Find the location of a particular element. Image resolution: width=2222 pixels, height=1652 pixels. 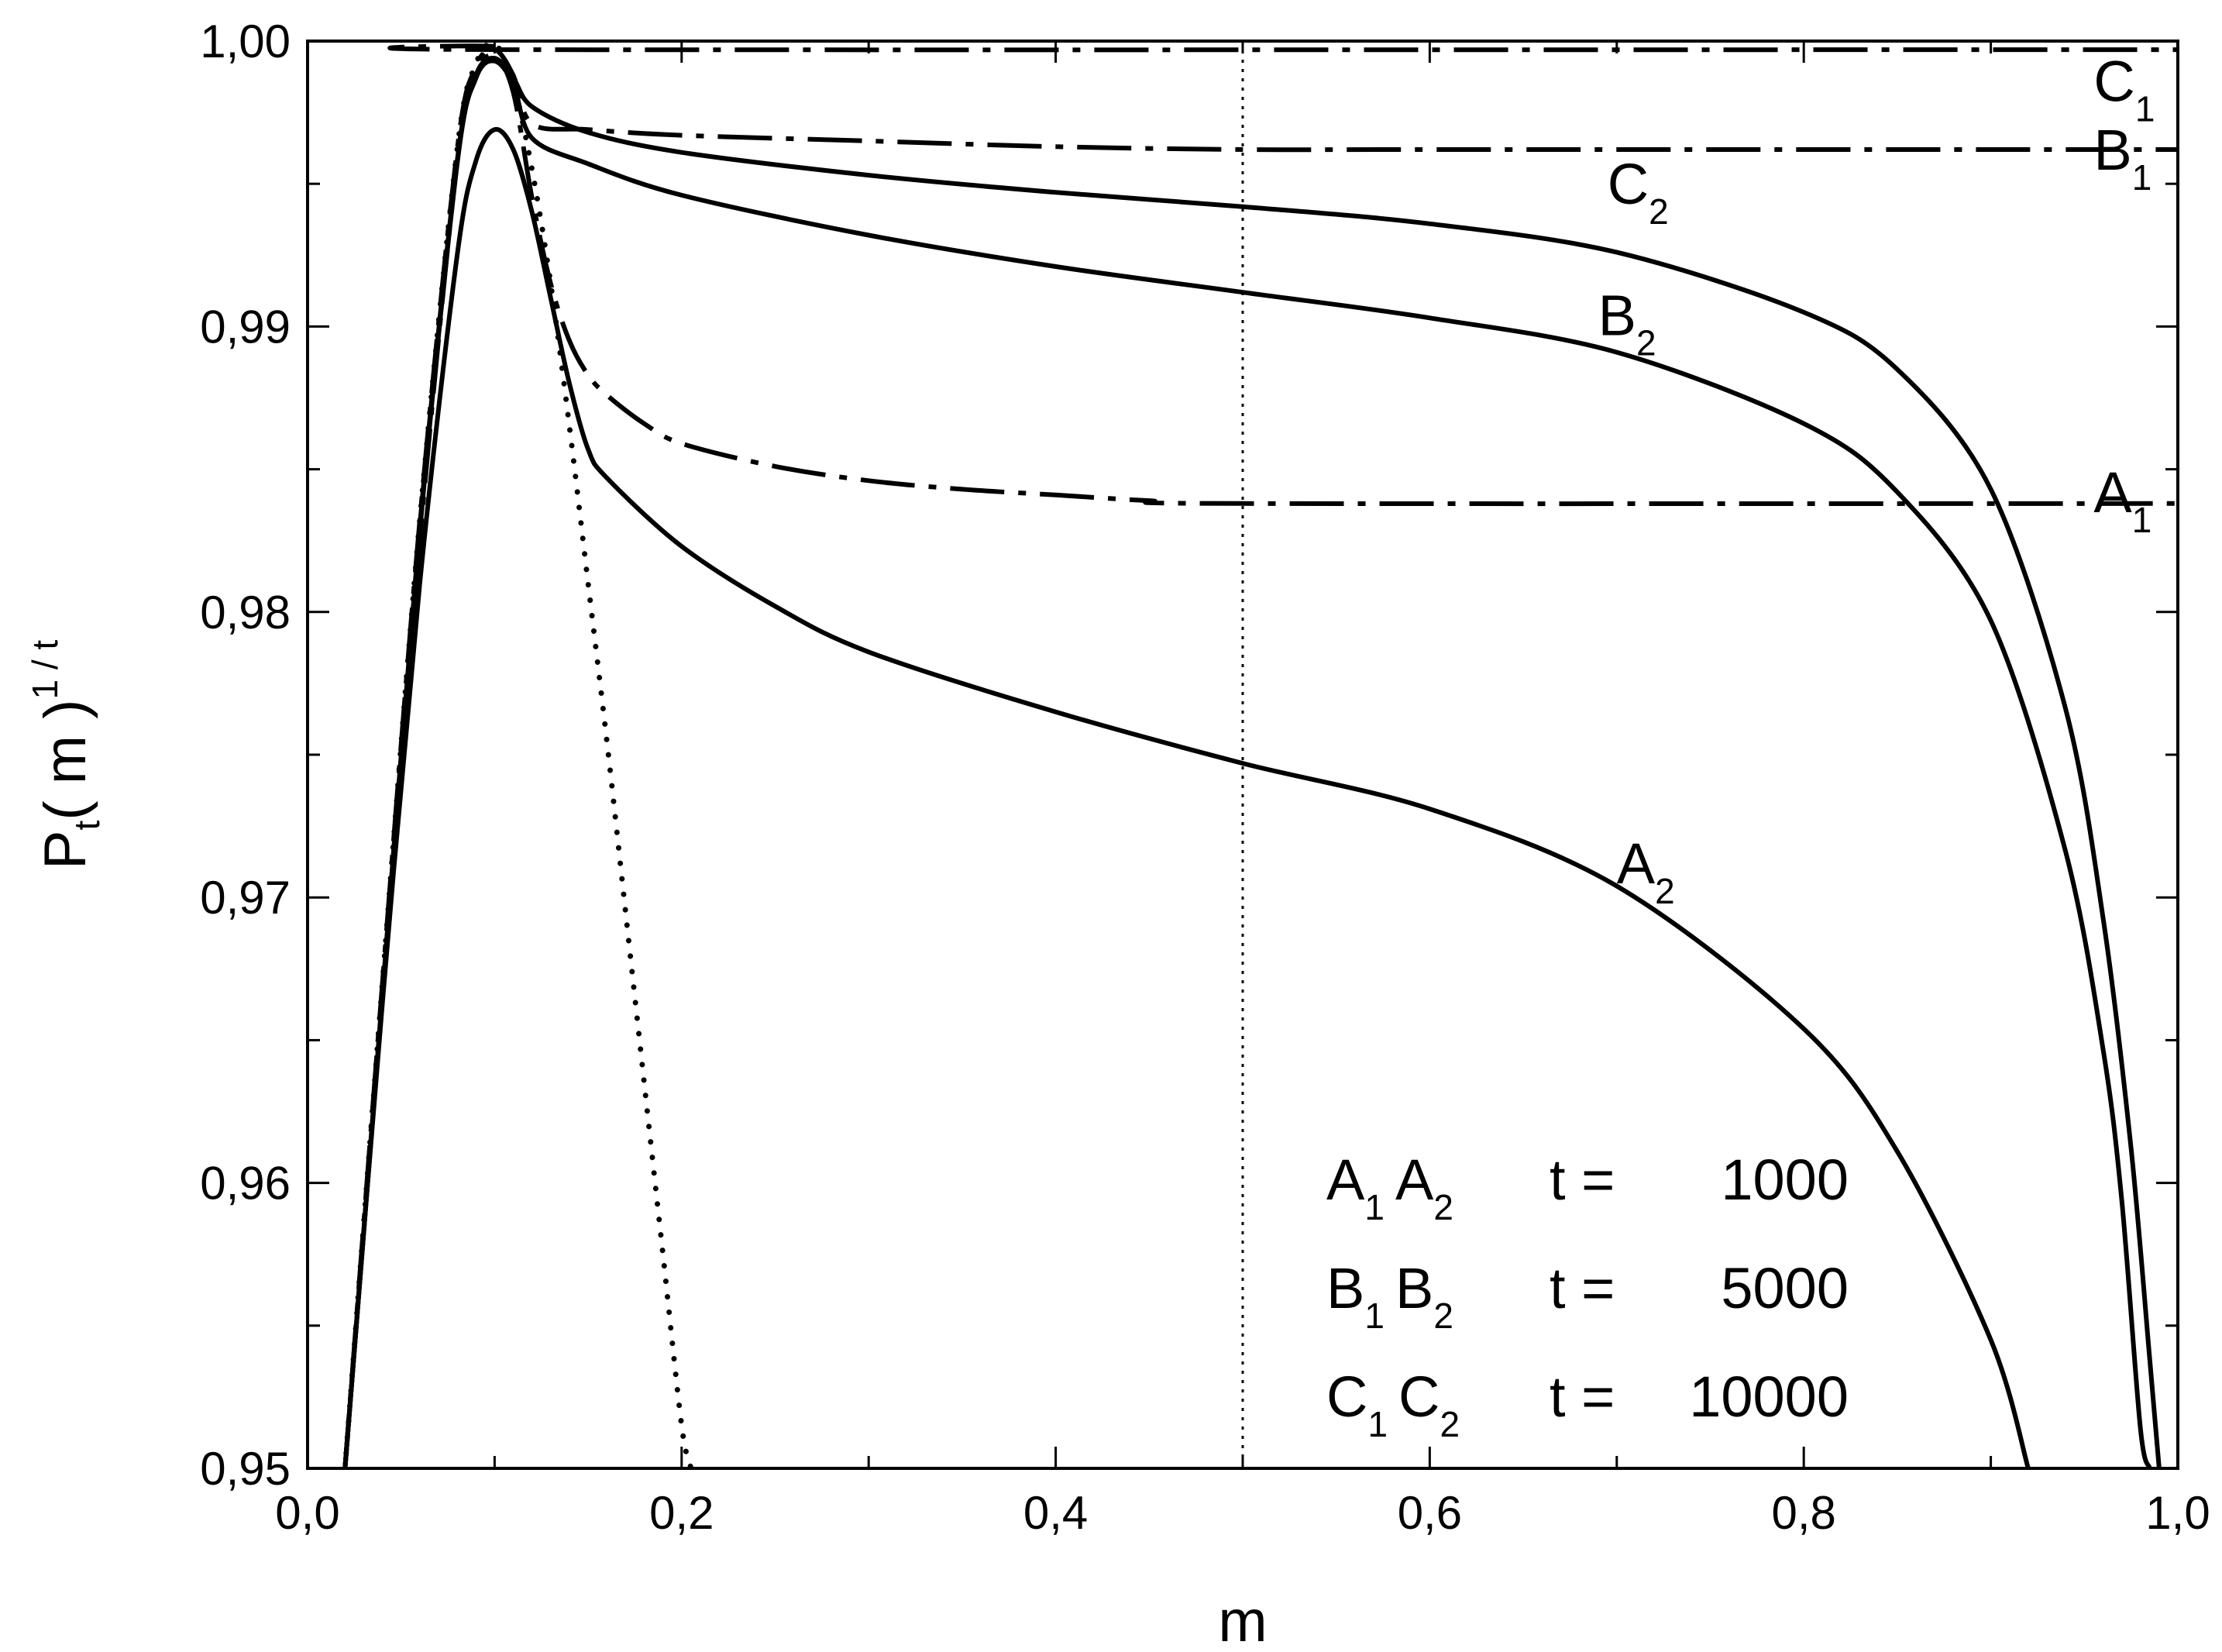

curve-label: C2 is located at coordinates (1638, 192).